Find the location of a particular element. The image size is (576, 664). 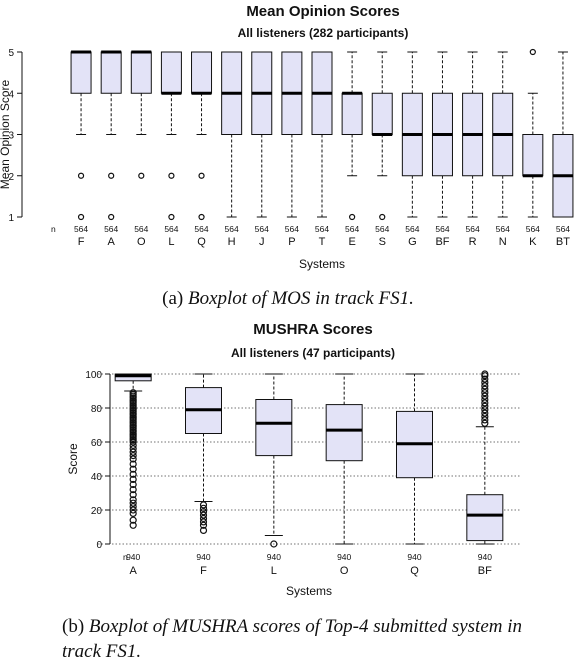

x-tick-label: P is located at coordinates (291, 242).